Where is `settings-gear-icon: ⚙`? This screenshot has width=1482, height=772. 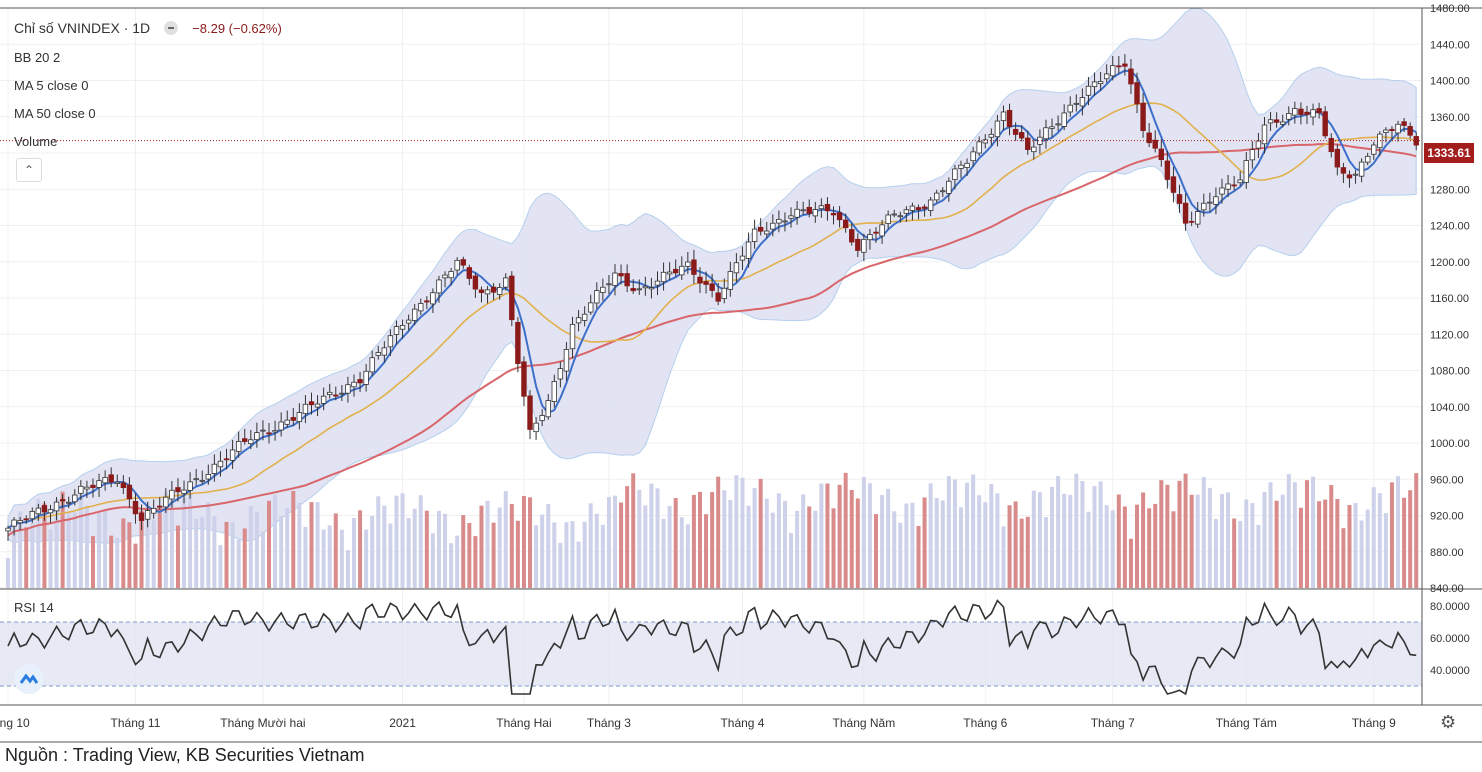
settings-gear-icon: ⚙ is located at coordinates (1448, 722).